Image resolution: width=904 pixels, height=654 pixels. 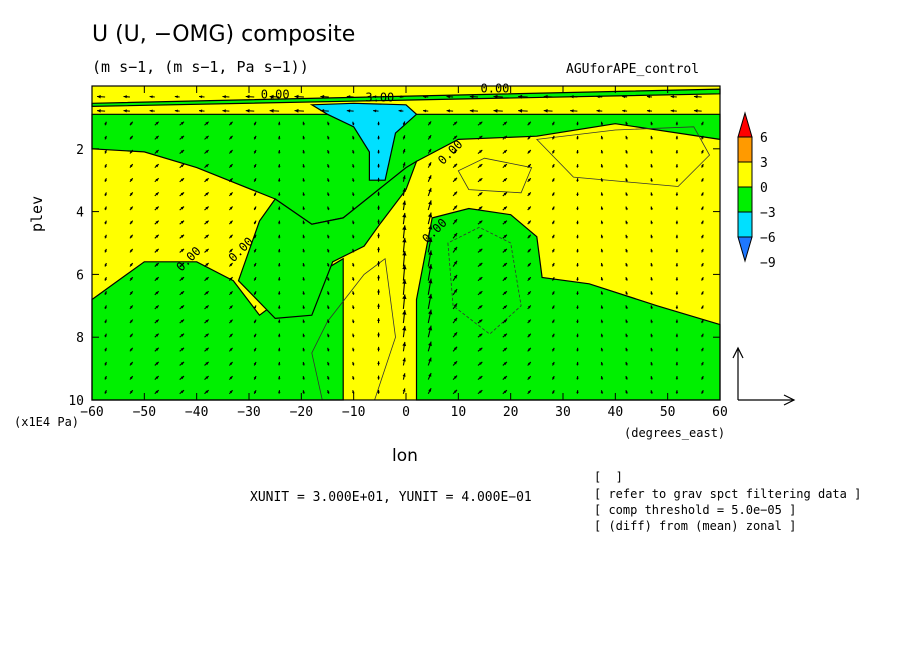 I want to click on colorbar-swatch, so click(x=745, y=174).